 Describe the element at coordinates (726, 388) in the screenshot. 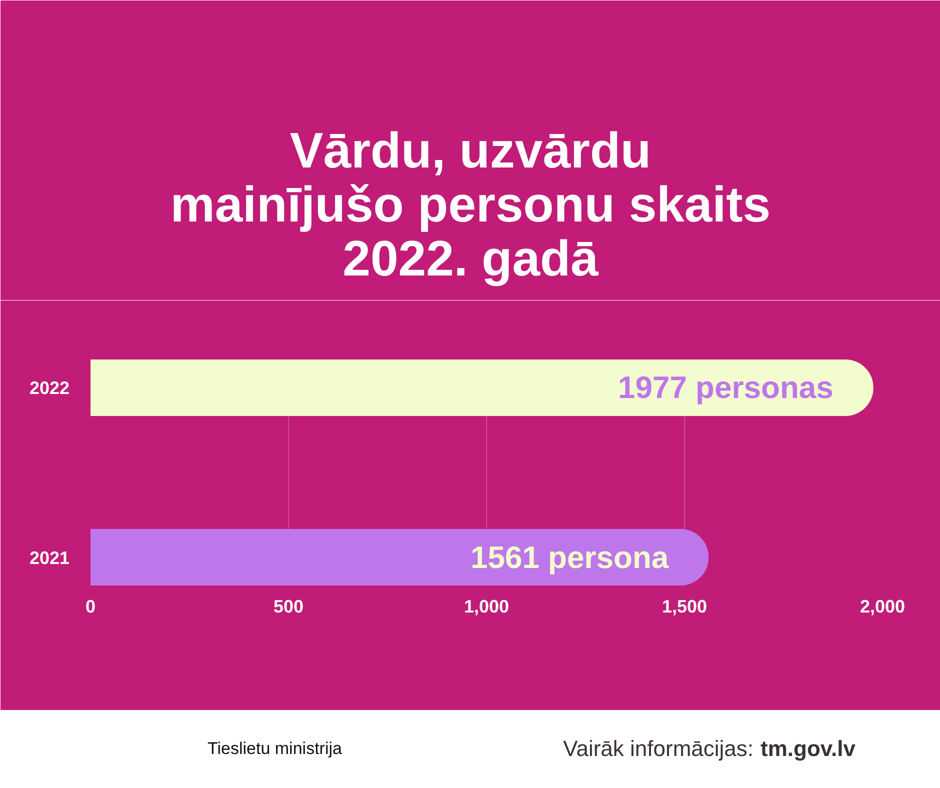

I see `data-label: 1977 personas` at that location.